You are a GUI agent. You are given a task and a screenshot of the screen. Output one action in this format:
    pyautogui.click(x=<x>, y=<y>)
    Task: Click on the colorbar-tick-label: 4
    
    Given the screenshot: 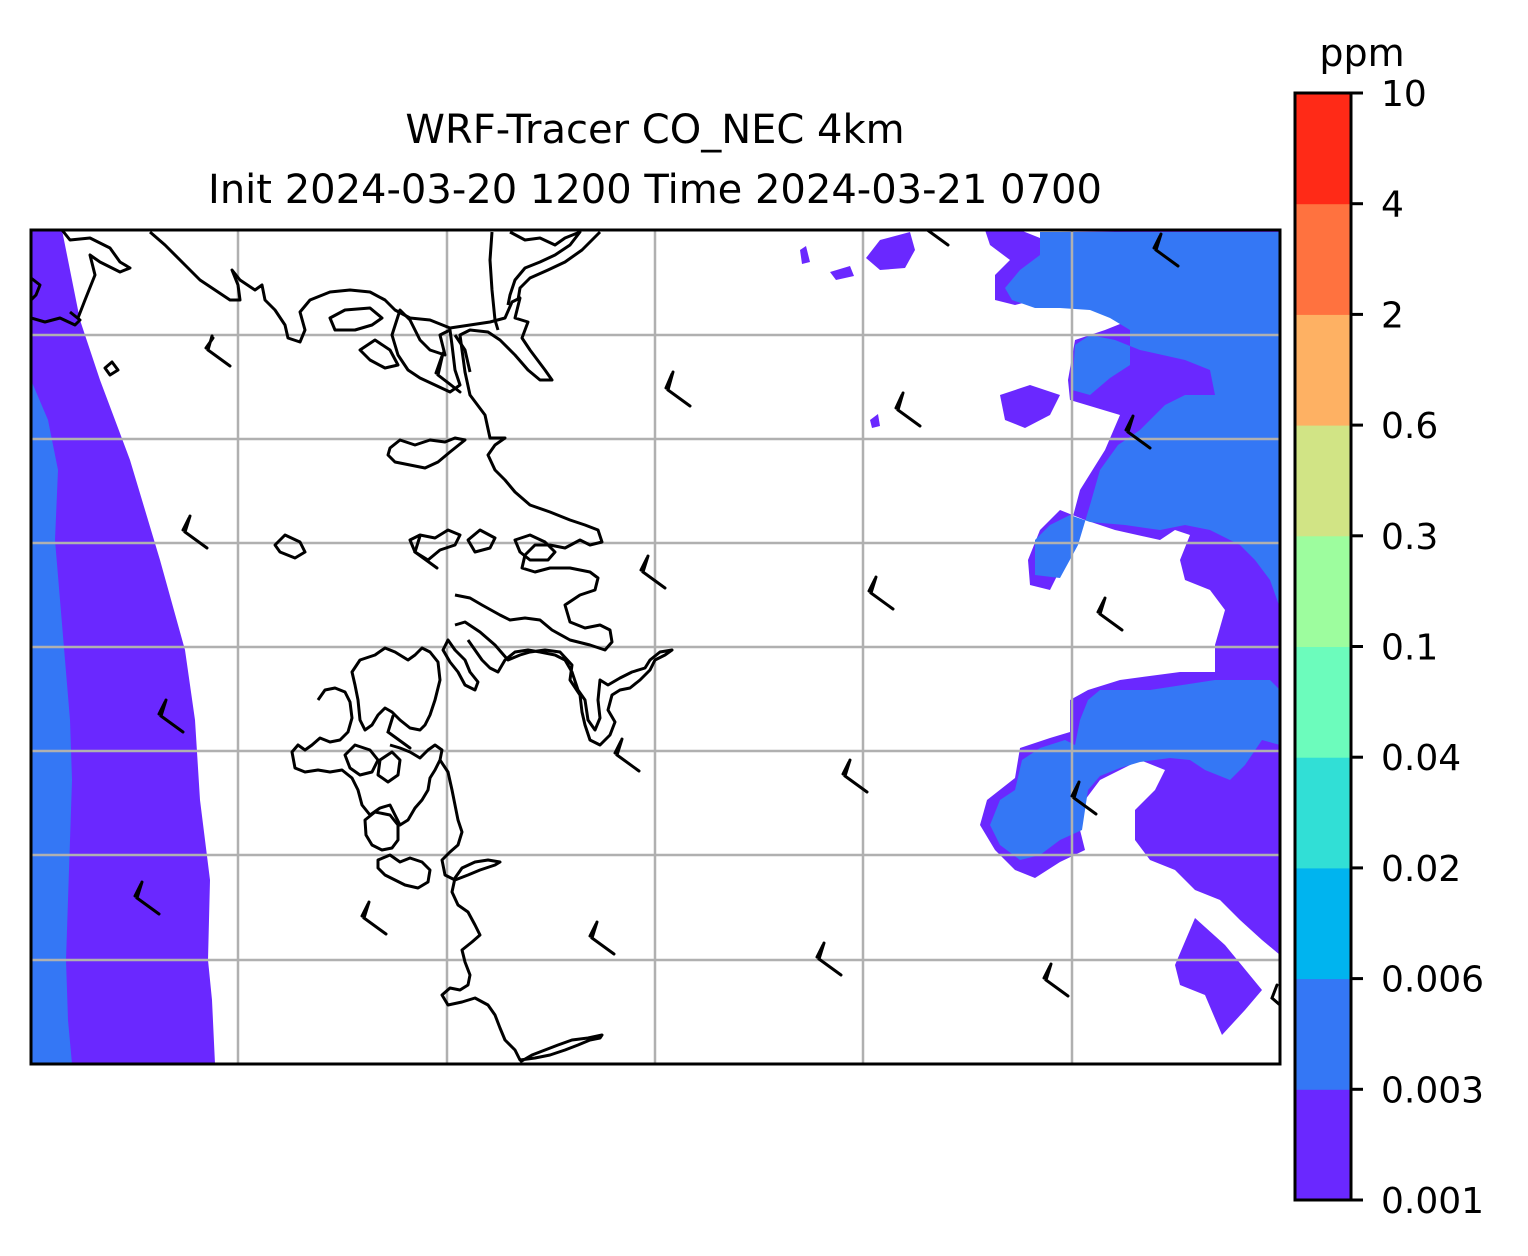 What is the action you would take?
    pyautogui.click(x=1392, y=205)
    